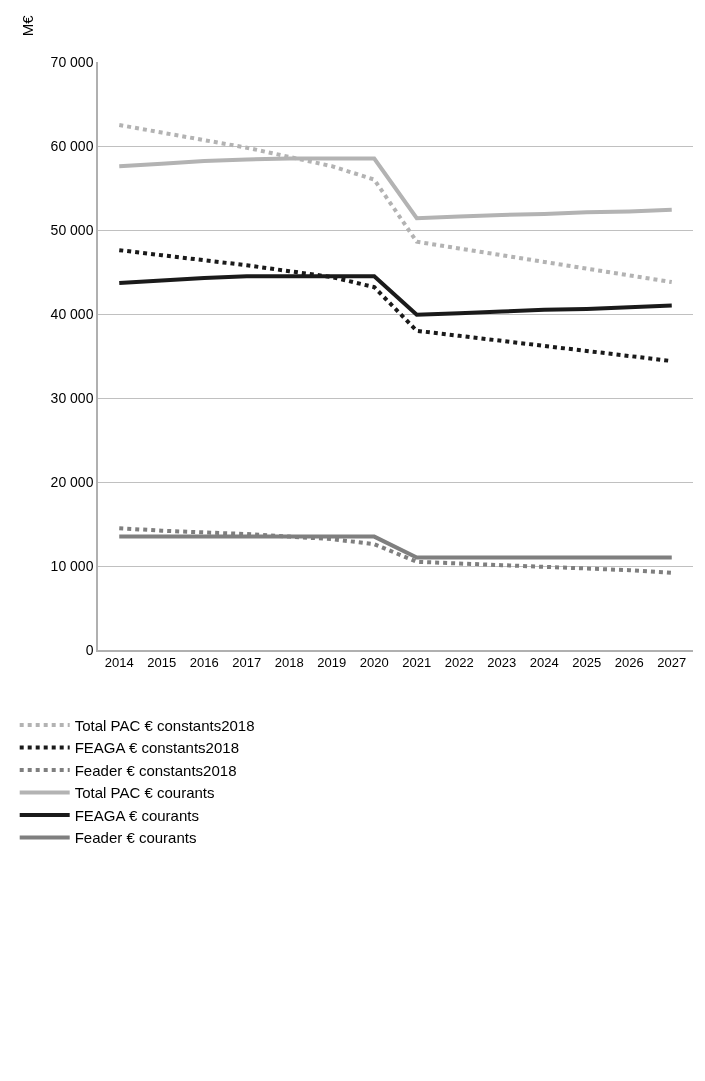 Image resolution: width=705 pixels, height=1081 pixels. I want to click on y-tick-label: 30 000, so click(72, 397).